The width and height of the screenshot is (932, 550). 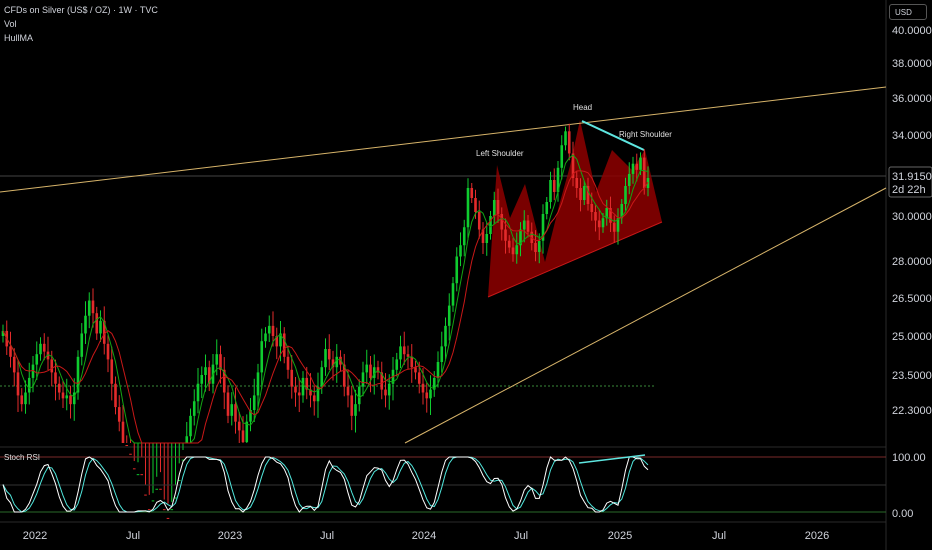 What do you see at coordinates (575, 259) in the screenshot?
I see `neckline` at bounding box center [575, 259].